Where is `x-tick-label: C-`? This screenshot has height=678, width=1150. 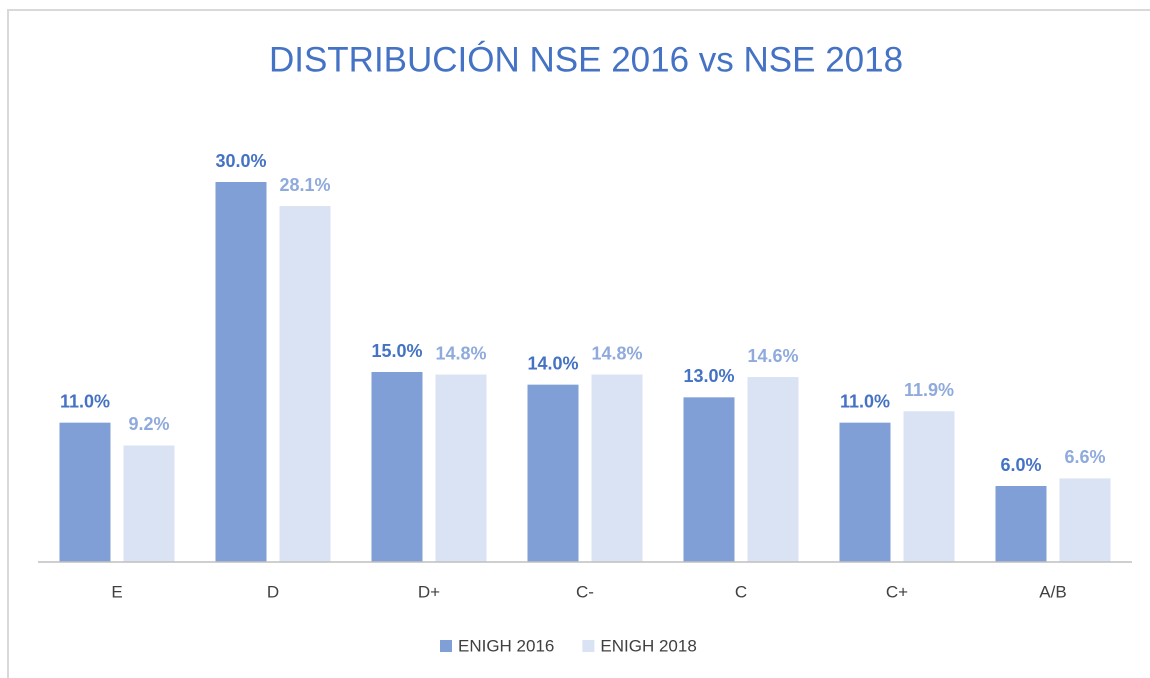 x-tick-label: C- is located at coordinates (585, 591).